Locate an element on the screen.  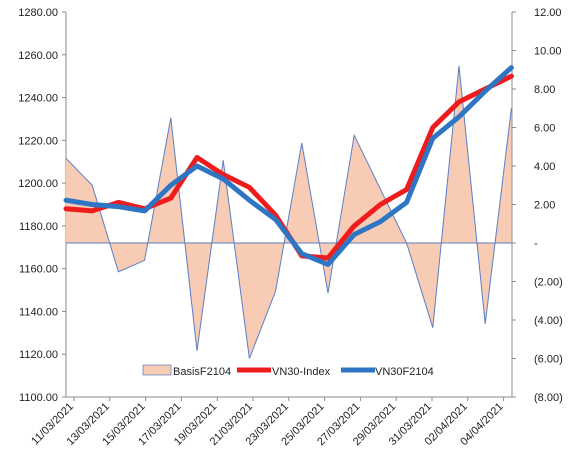
y-right-tick-label: (8.00) is located at coordinates (548, 398).